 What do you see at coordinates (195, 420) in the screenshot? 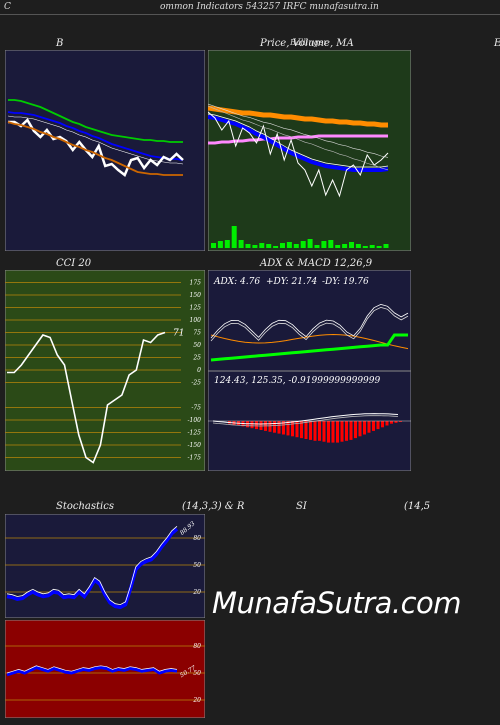
I see `cci-tick-label: -100` at bounding box center [195, 420].